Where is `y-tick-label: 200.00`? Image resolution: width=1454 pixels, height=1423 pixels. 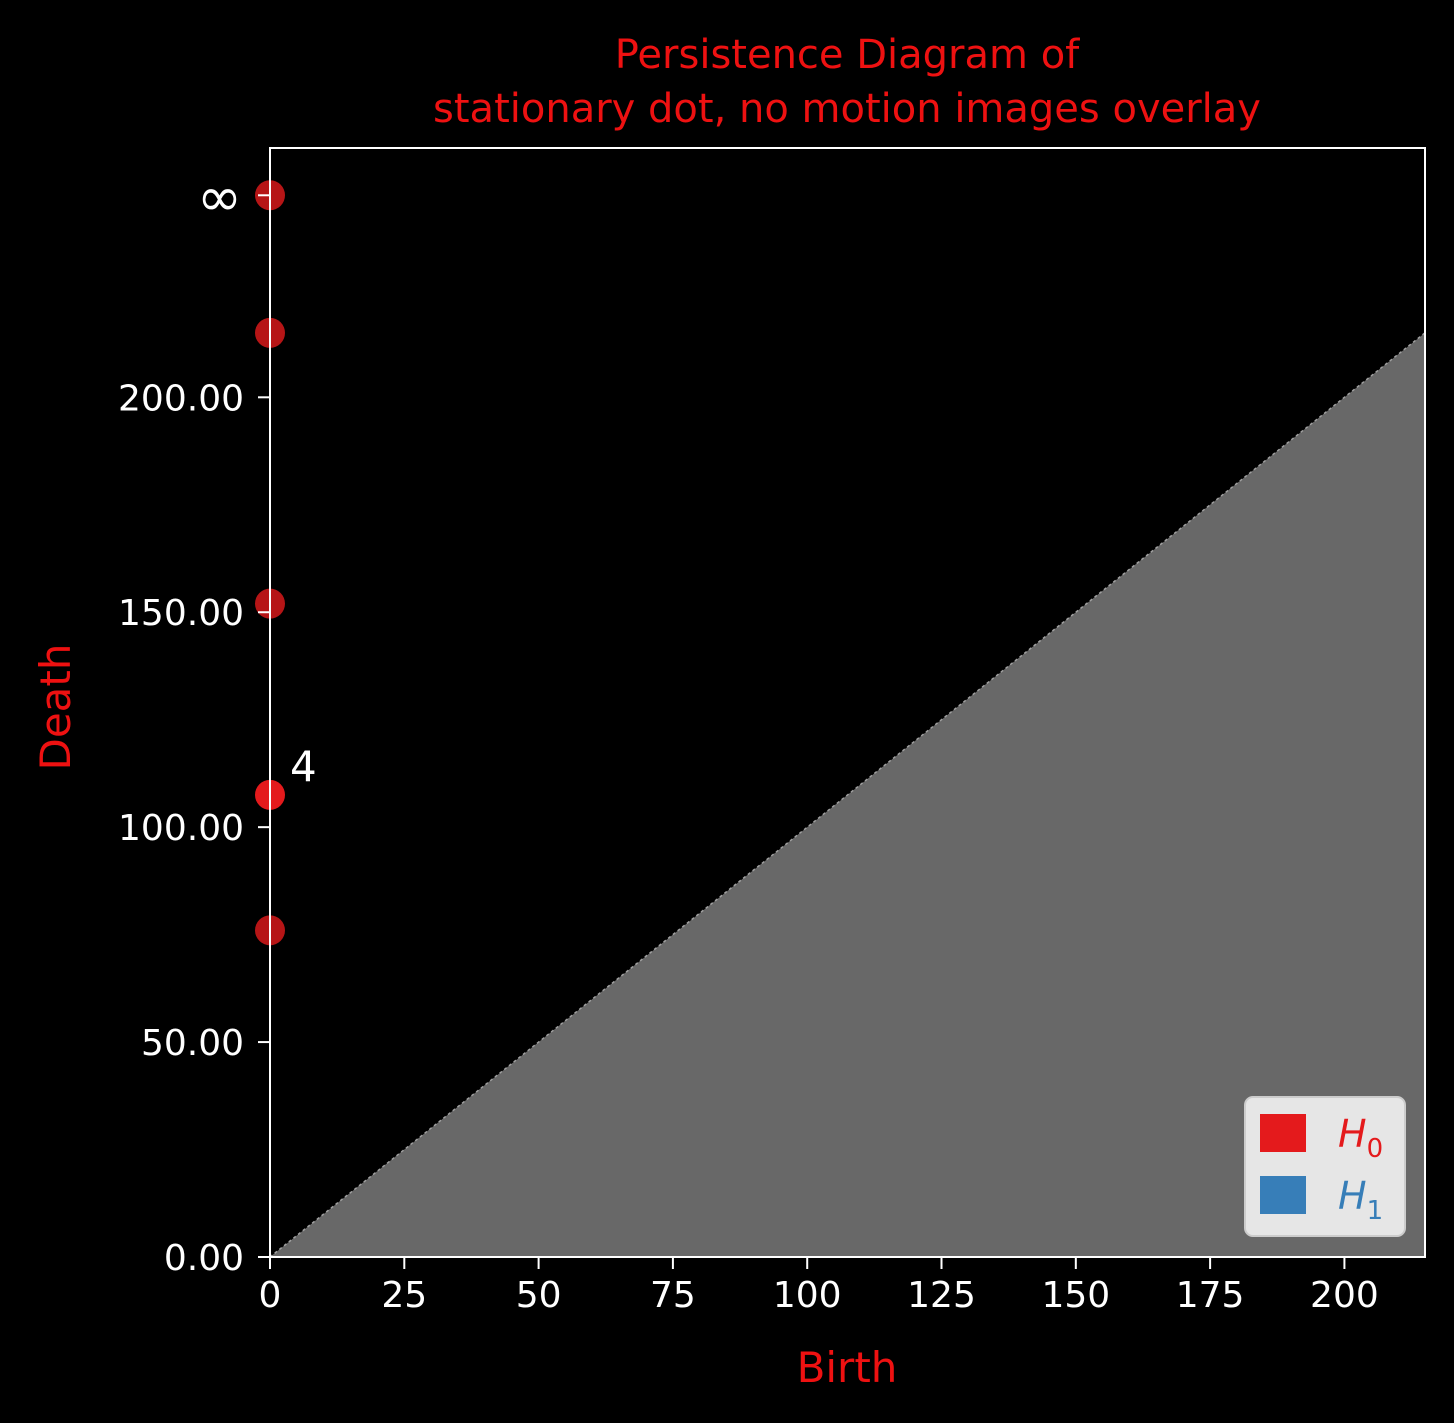
y-tick-label: 200.00 is located at coordinates (181, 398).